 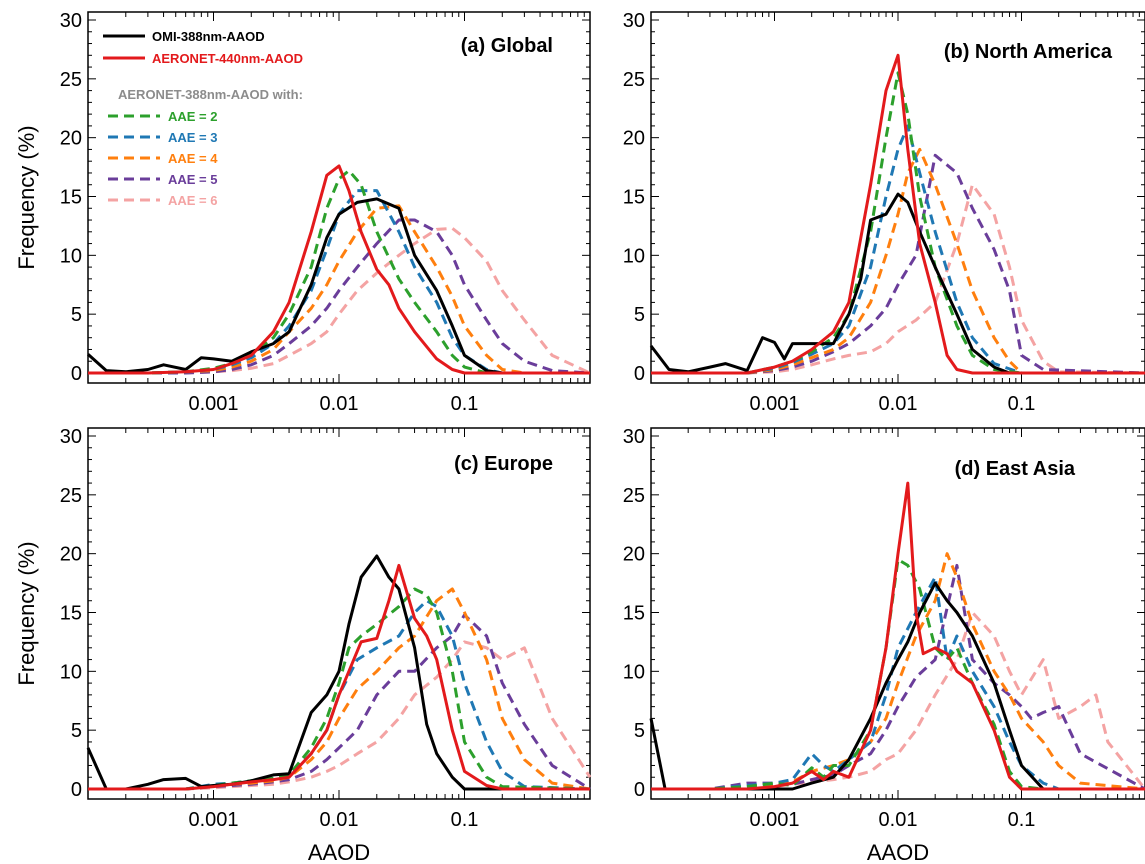 I want to click on legend-label-aae2: AAE = 2, so click(x=193, y=116).